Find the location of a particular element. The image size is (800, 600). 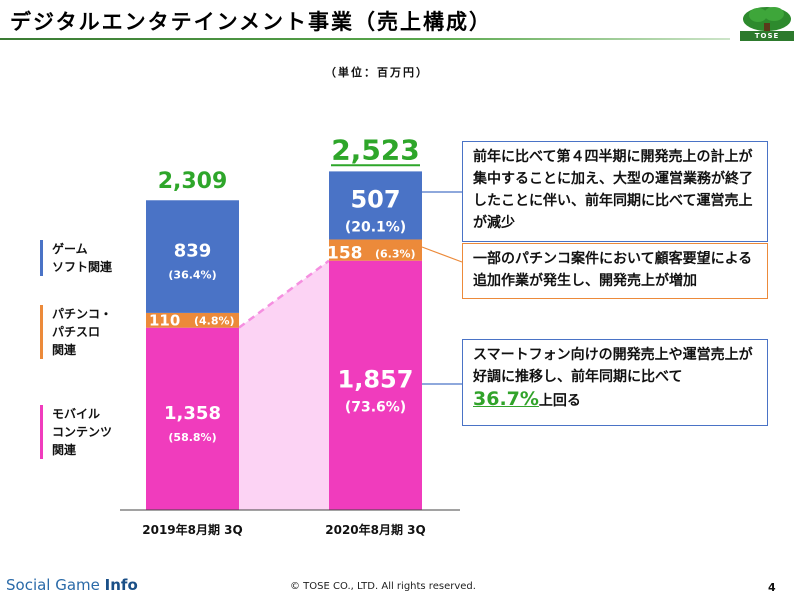

total-label: 2,523 is located at coordinates (375, 149).